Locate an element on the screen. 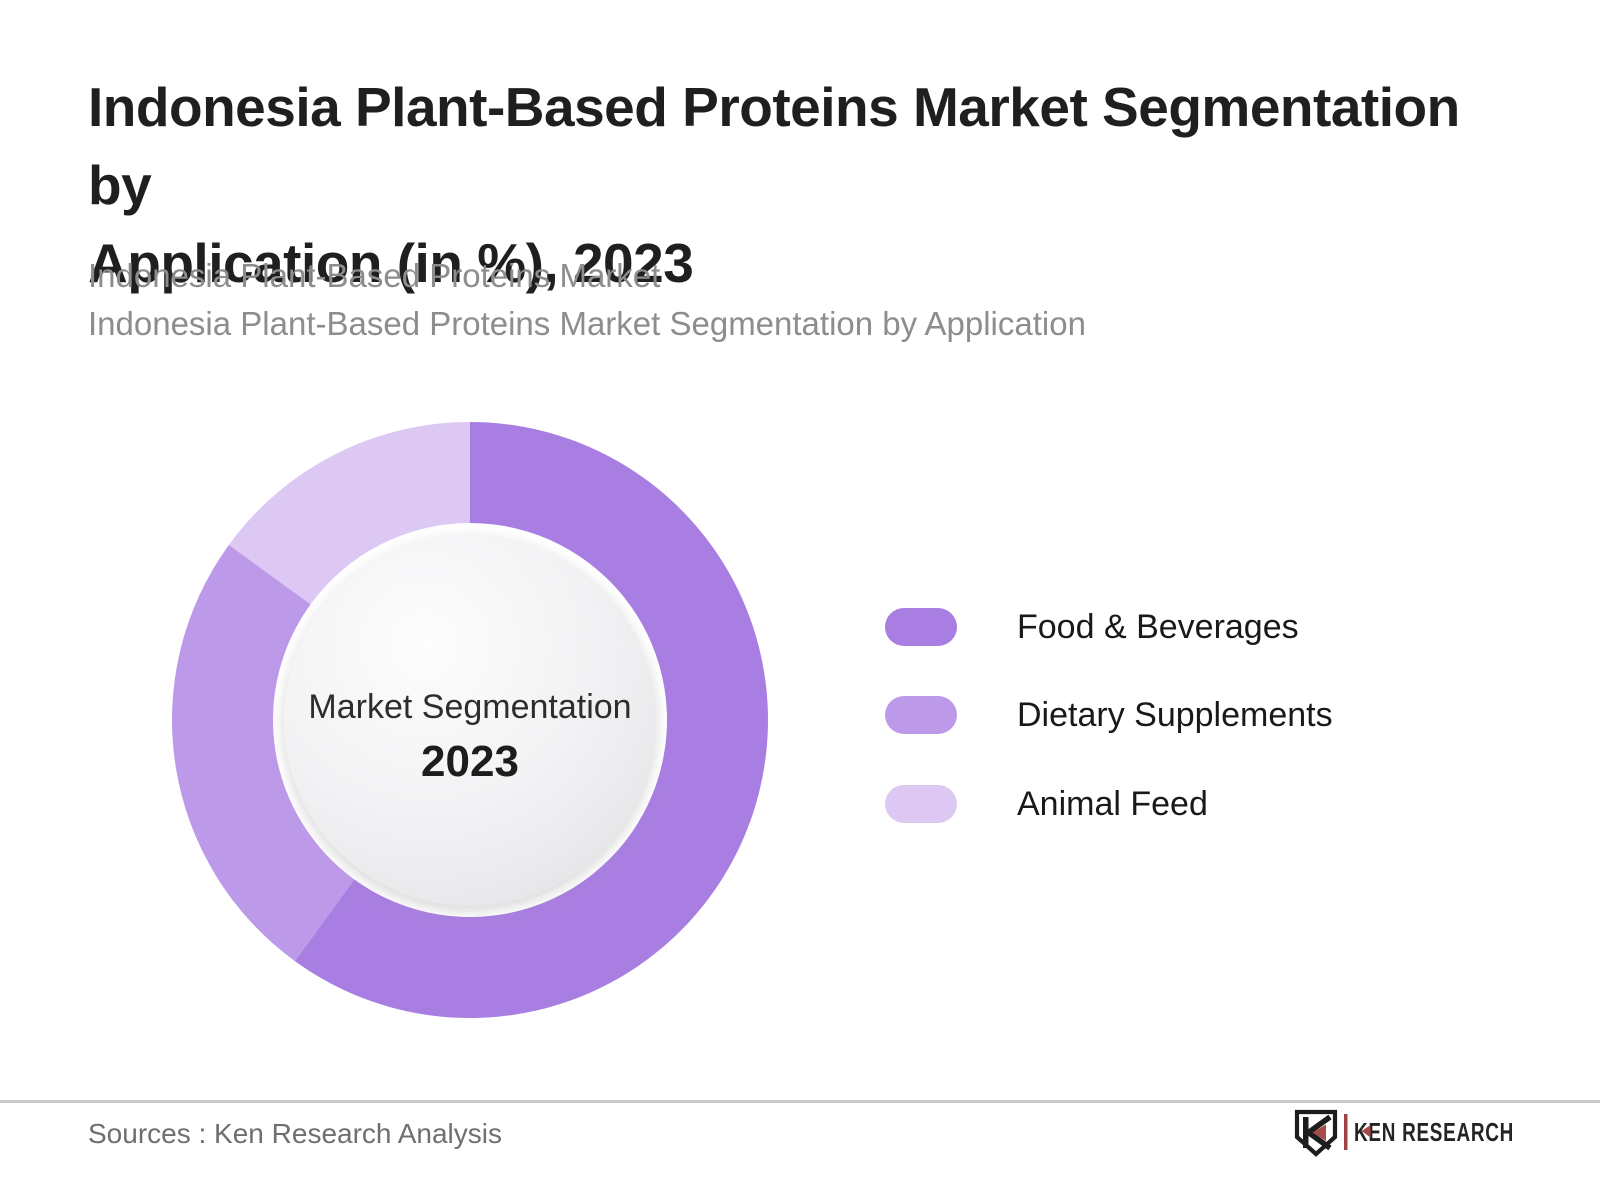 This screenshot has width=1600, height=1200. legend-item-food-beverages: Food & Beverages is located at coordinates (1092, 627).